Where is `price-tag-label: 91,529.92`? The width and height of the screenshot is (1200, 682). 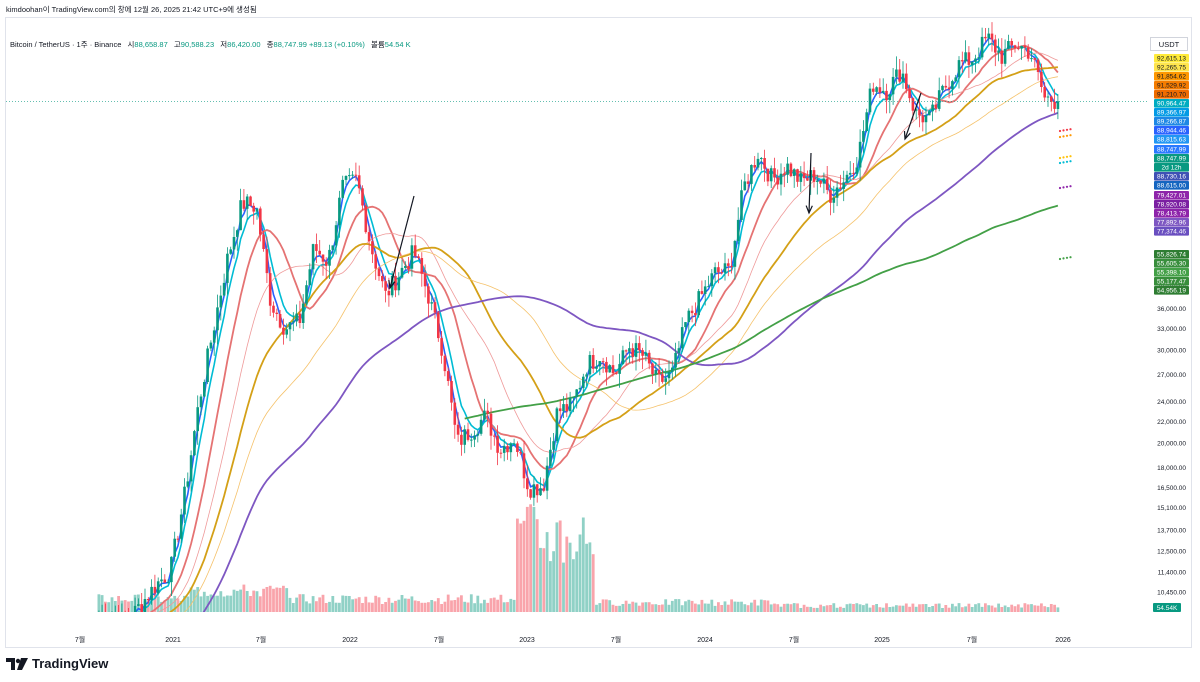
price-tag-label: 91,529.92 is located at coordinates (1171, 86).